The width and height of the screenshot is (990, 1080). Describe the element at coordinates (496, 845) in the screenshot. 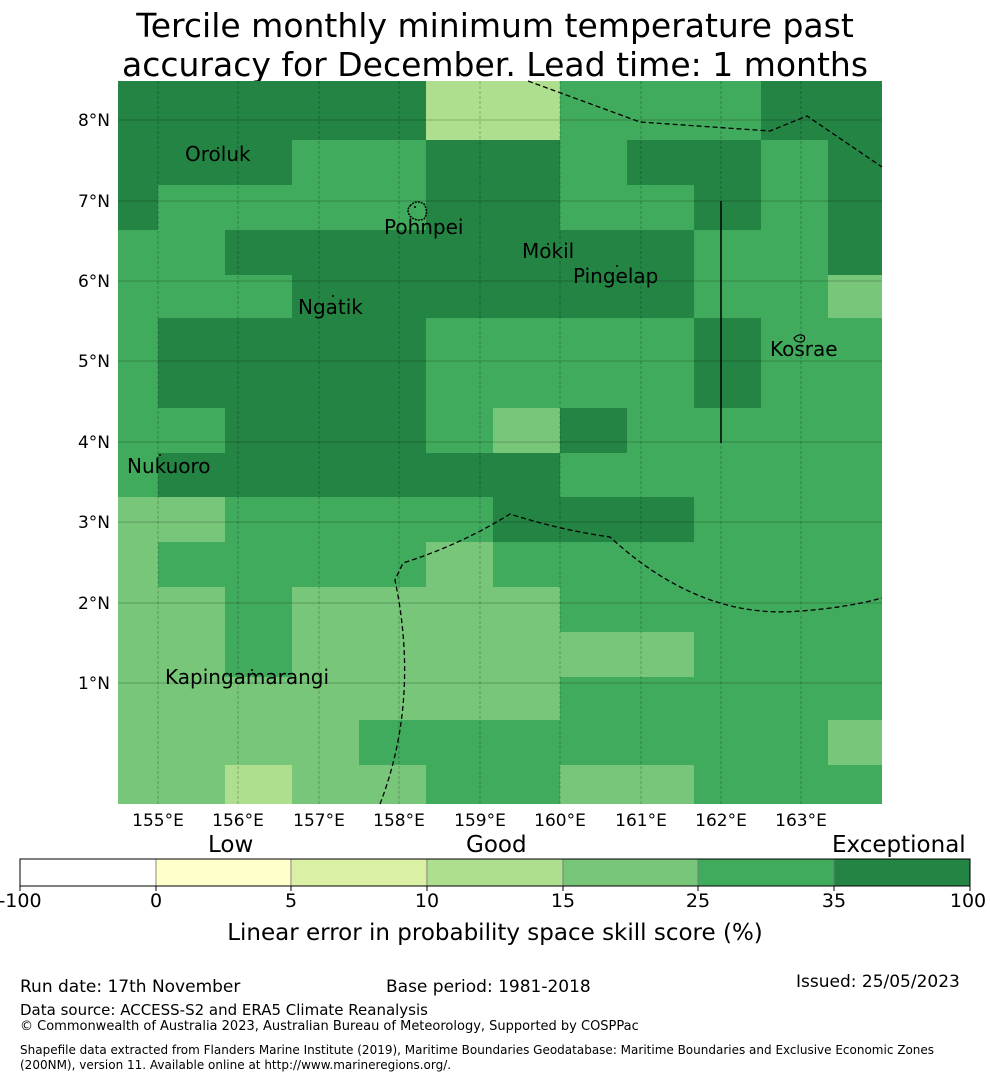

I see `category-good: Good` at that location.